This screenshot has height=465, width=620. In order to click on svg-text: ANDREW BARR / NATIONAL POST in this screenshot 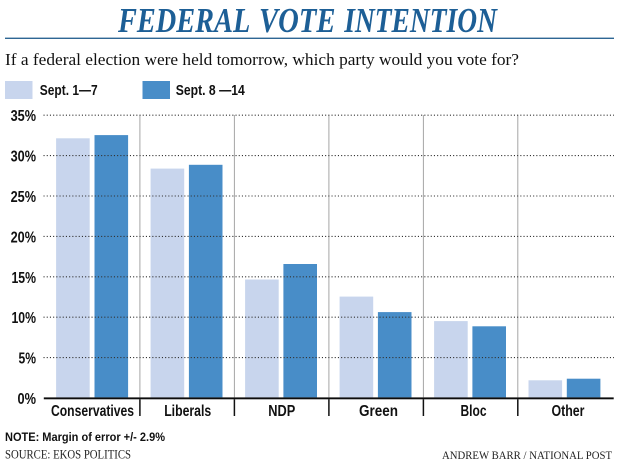, I will do `click(527, 456)`.